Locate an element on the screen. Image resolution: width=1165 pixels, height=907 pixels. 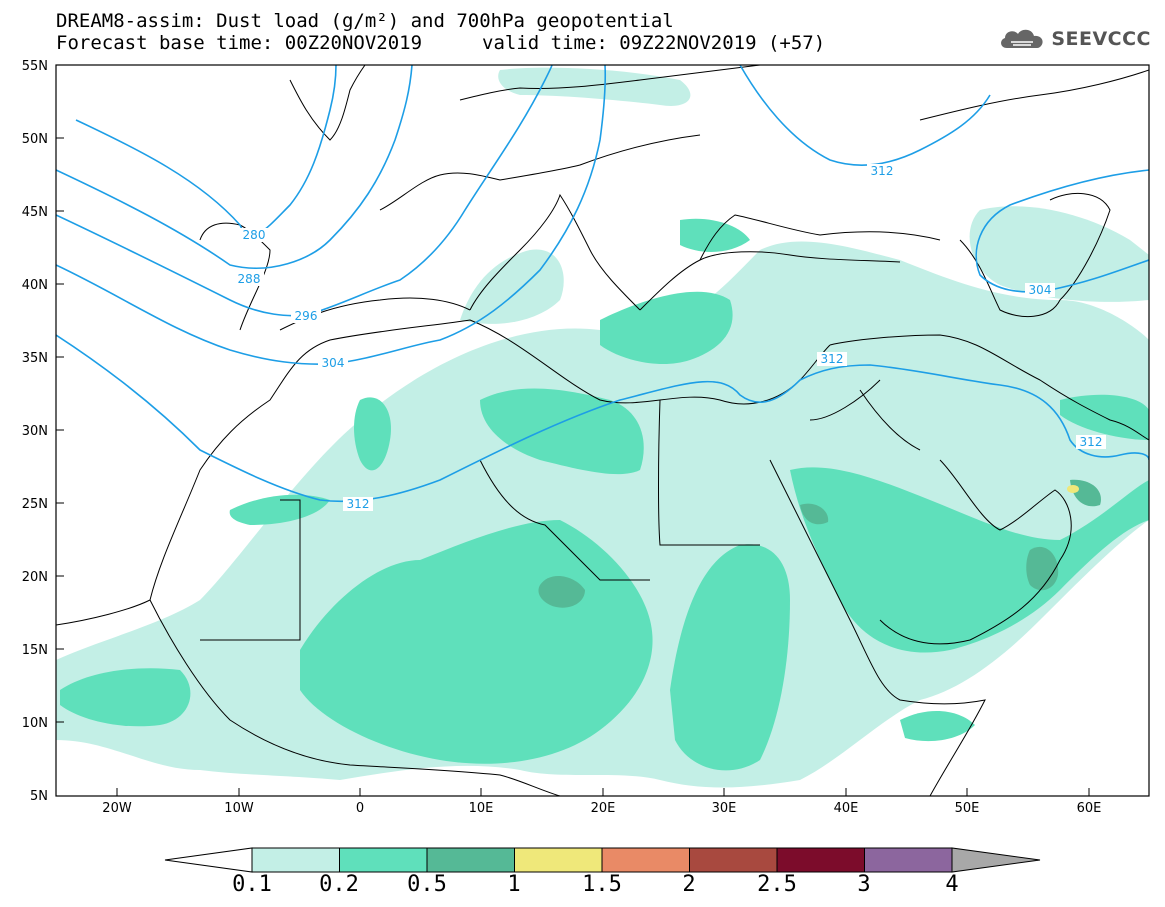
colorbar-label: 0.1 is located at coordinates (252, 884).